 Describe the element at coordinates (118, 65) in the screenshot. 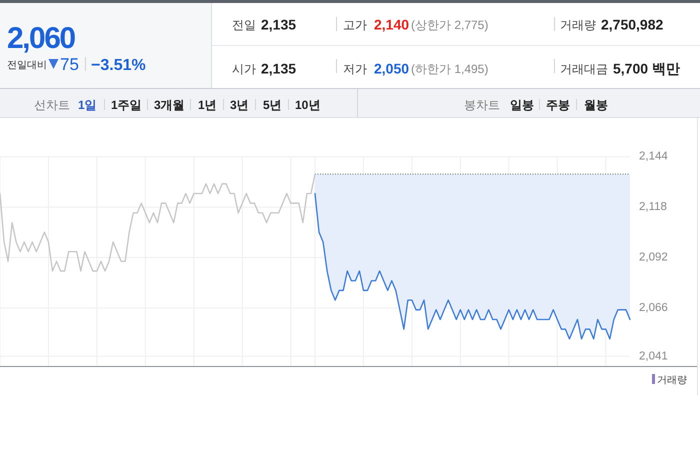

I see `text: −3.51%` at that location.